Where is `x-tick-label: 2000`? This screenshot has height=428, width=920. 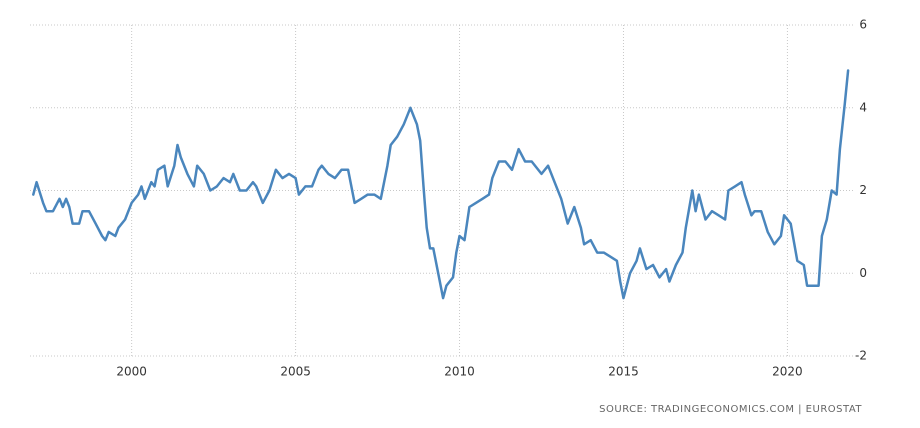
x-tick-label: 2000 is located at coordinates (131, 372).